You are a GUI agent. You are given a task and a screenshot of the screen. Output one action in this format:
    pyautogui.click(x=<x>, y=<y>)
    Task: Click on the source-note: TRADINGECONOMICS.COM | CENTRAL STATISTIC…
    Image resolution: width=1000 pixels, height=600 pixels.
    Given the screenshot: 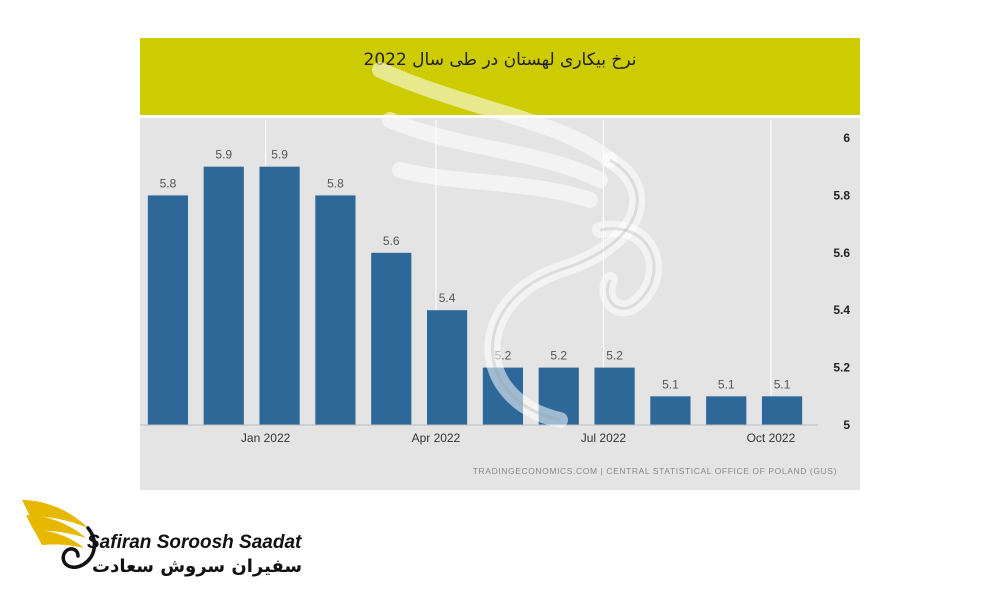 What is the action you would take?
    pyautogui.click(x=655, y=471)
    